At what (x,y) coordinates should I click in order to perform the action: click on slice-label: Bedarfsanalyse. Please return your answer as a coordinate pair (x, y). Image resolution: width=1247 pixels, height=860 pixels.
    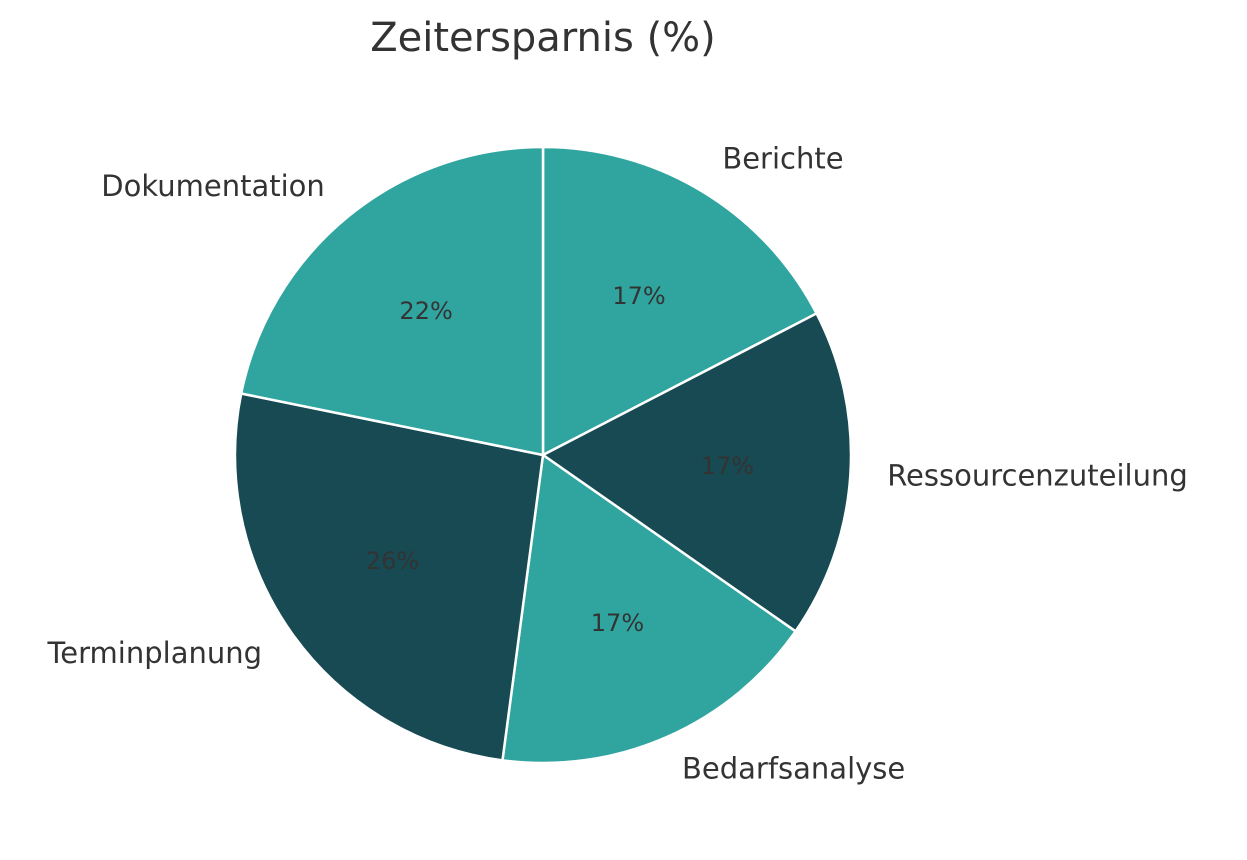
    Looking at the image, I should click on (793, 769).